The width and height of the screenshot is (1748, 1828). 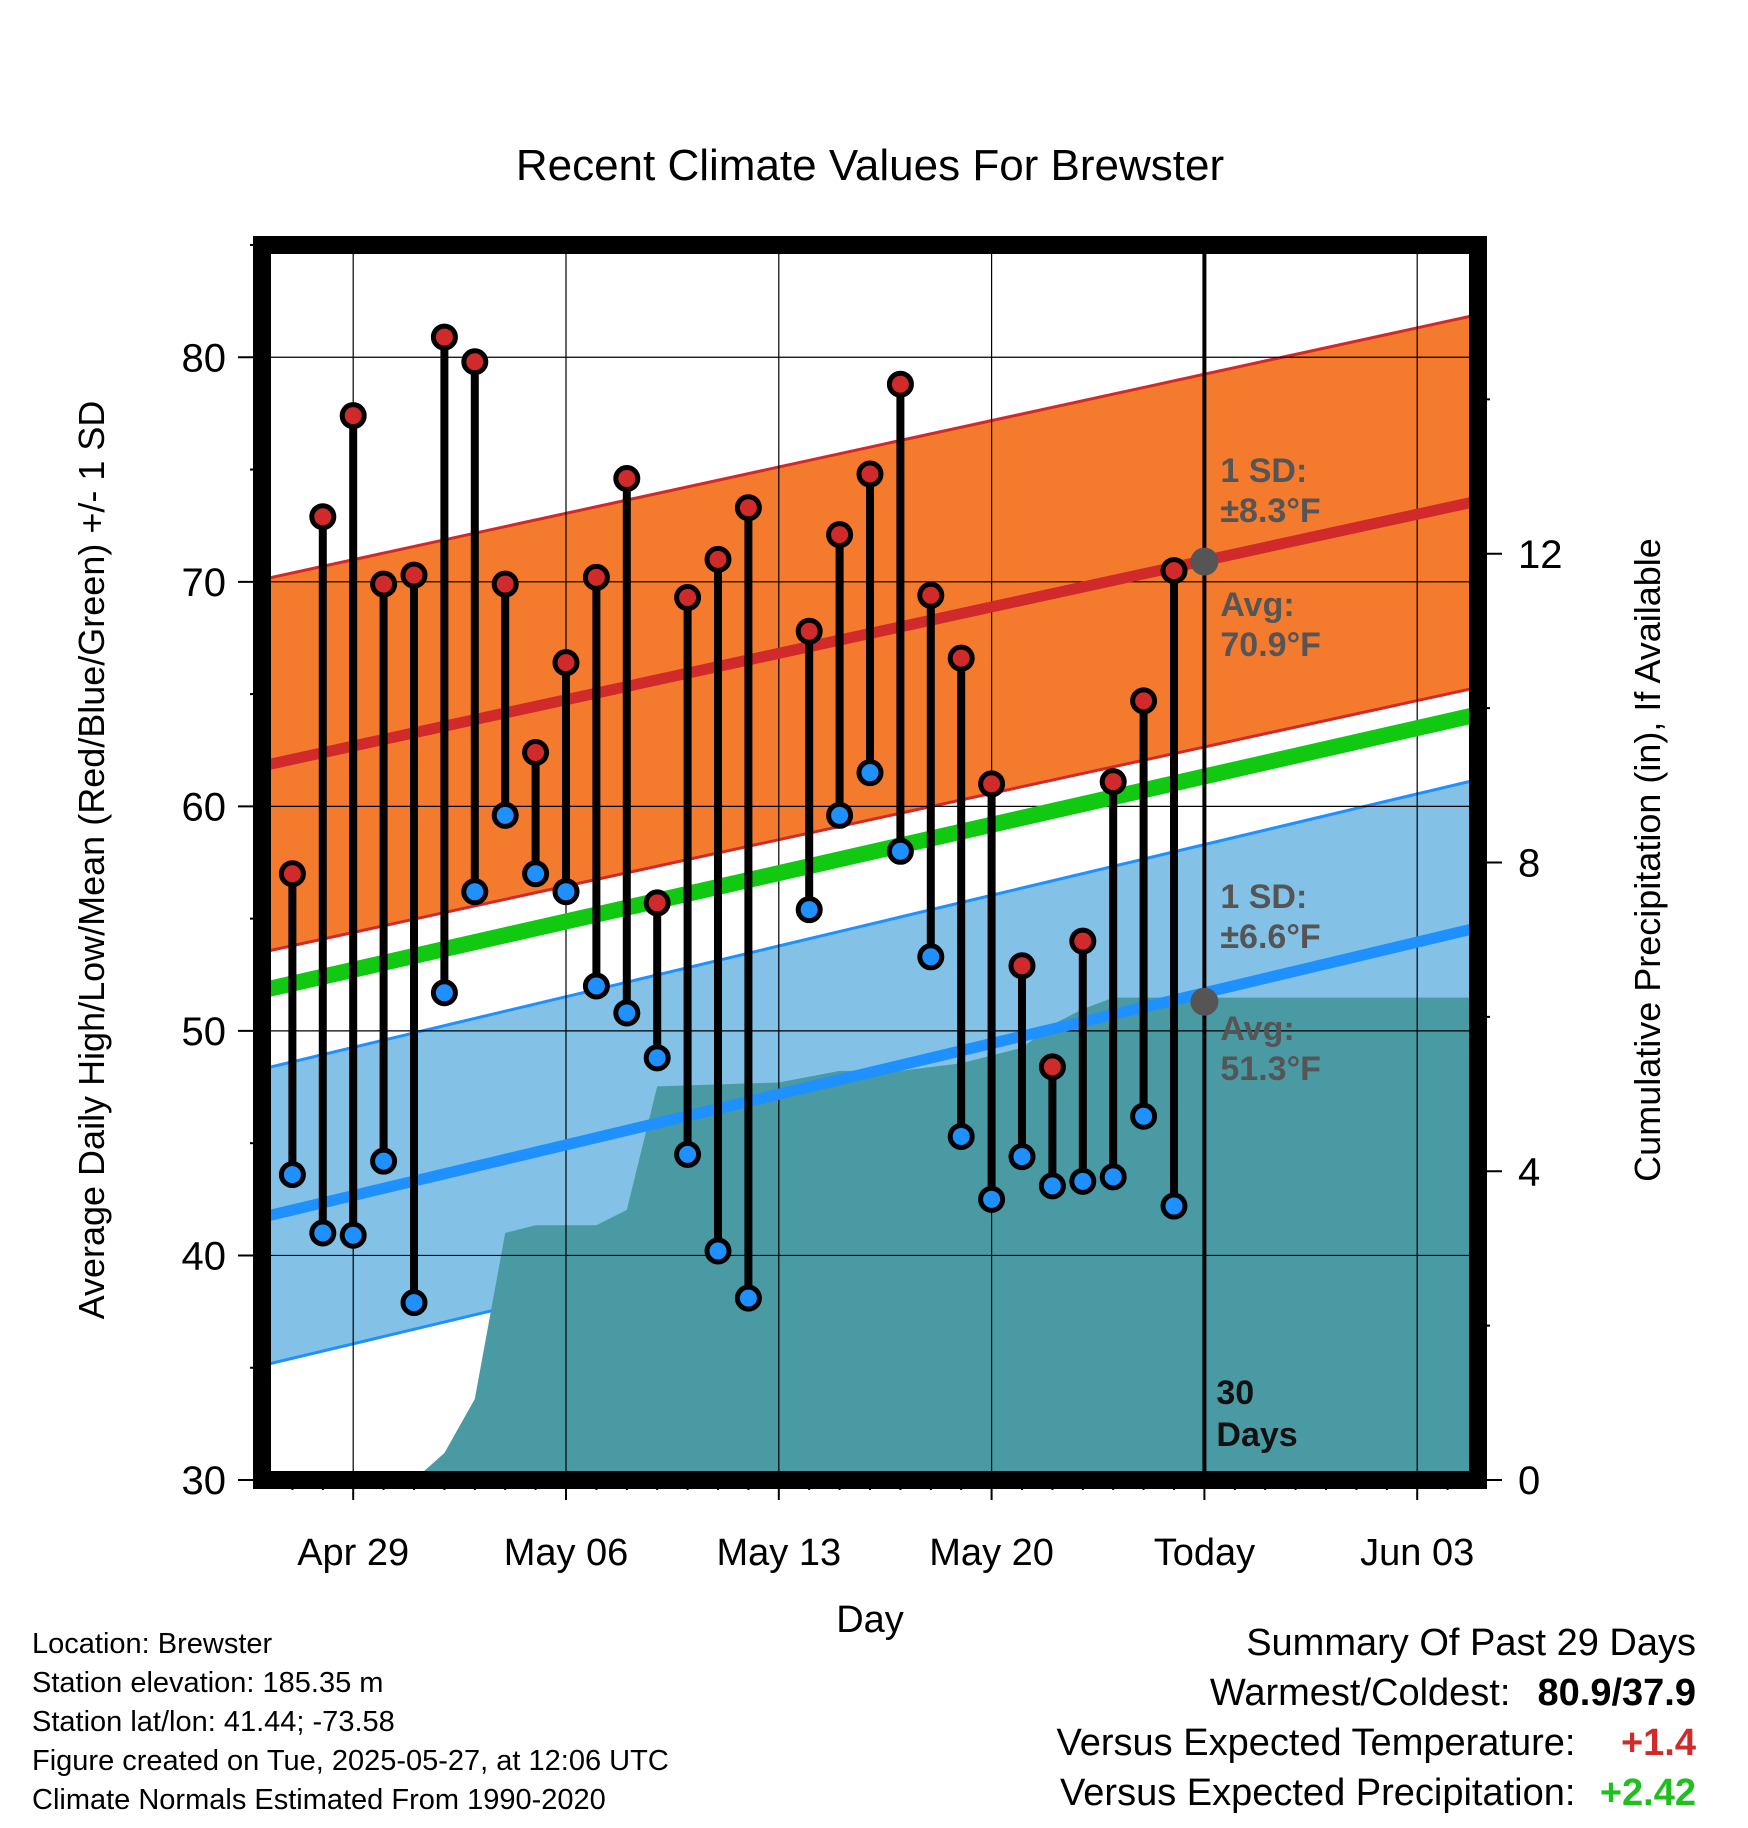 I want to click on x-tick-label: Apr 29, so click(x=353, y=1553).